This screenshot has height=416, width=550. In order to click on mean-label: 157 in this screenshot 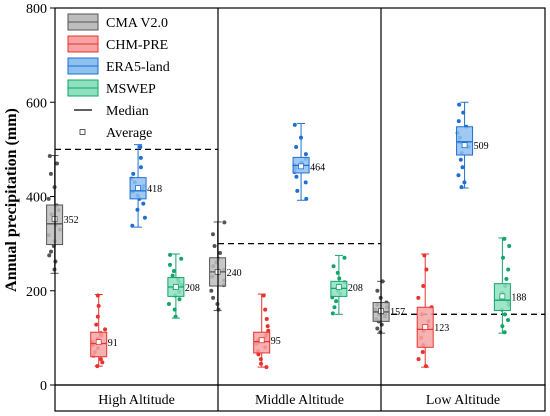, I will do `click(397, 312)`.